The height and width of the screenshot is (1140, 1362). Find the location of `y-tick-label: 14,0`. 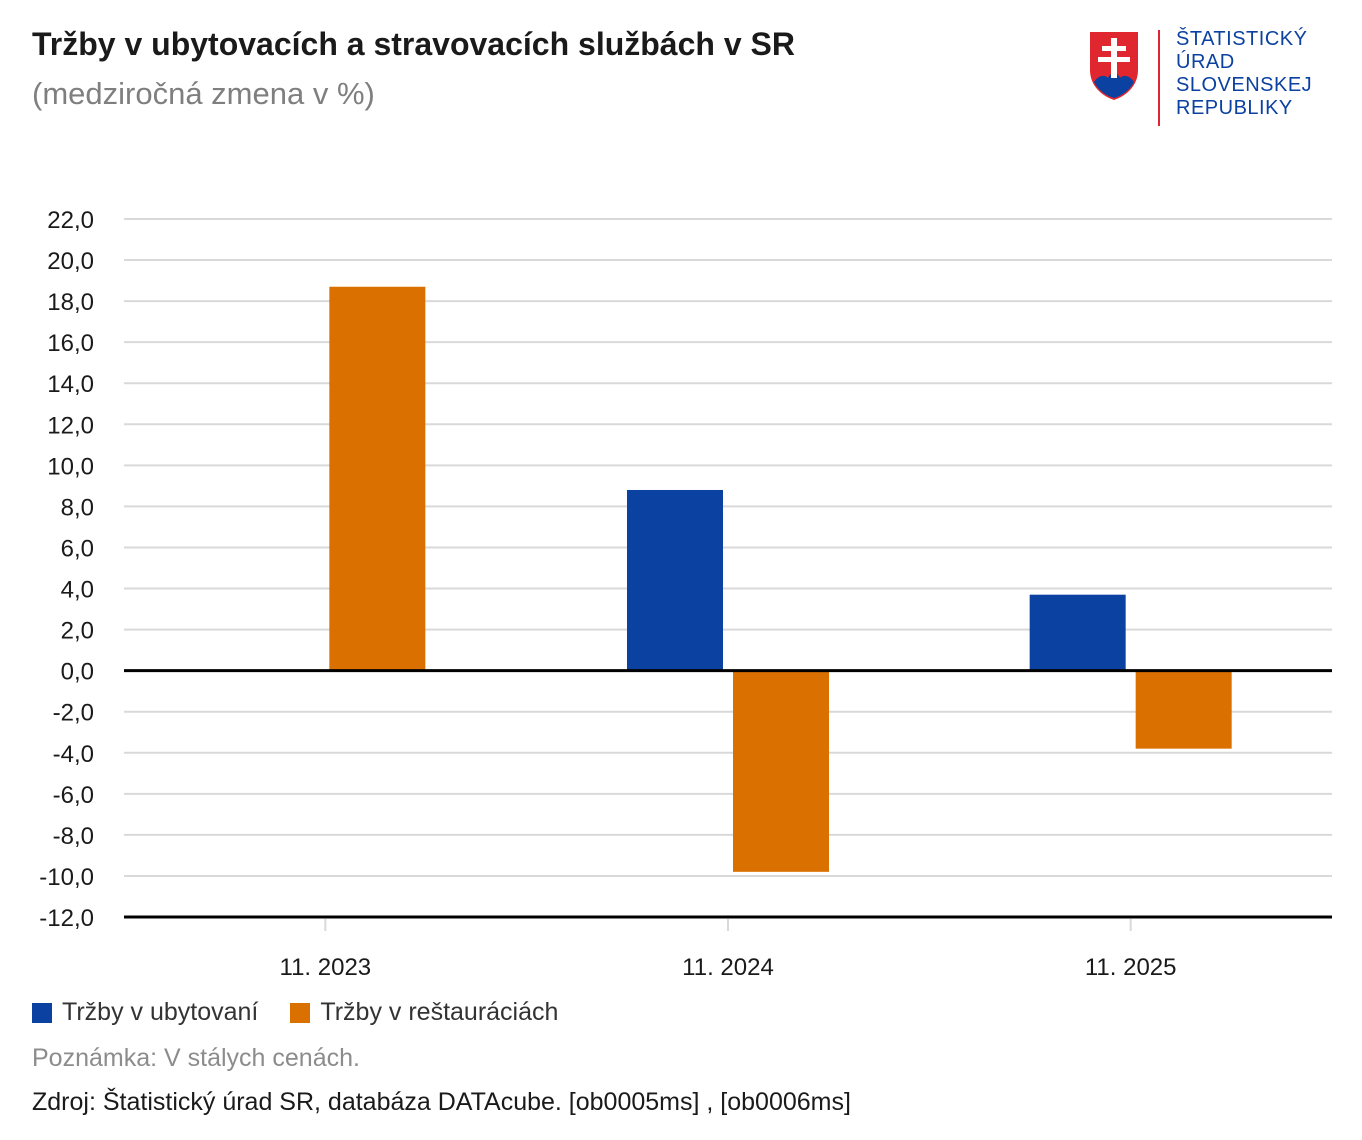

y-tick-label: 14,0 is located at coordinates (70, 384).